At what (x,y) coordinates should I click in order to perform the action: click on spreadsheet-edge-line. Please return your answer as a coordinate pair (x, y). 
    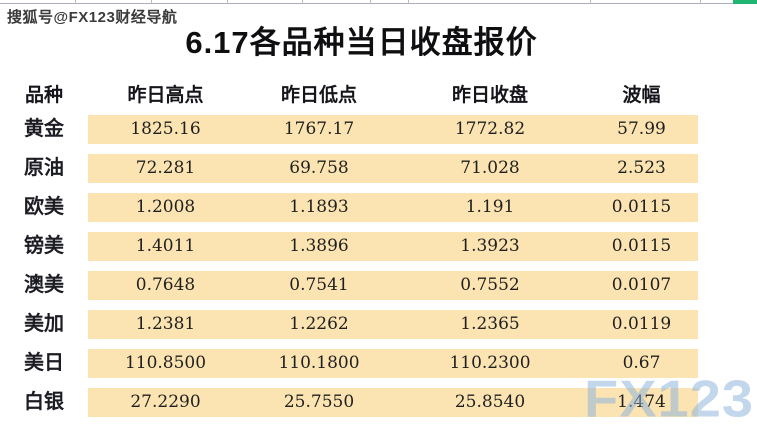
    Looking at the image, I should click on (378, 3).